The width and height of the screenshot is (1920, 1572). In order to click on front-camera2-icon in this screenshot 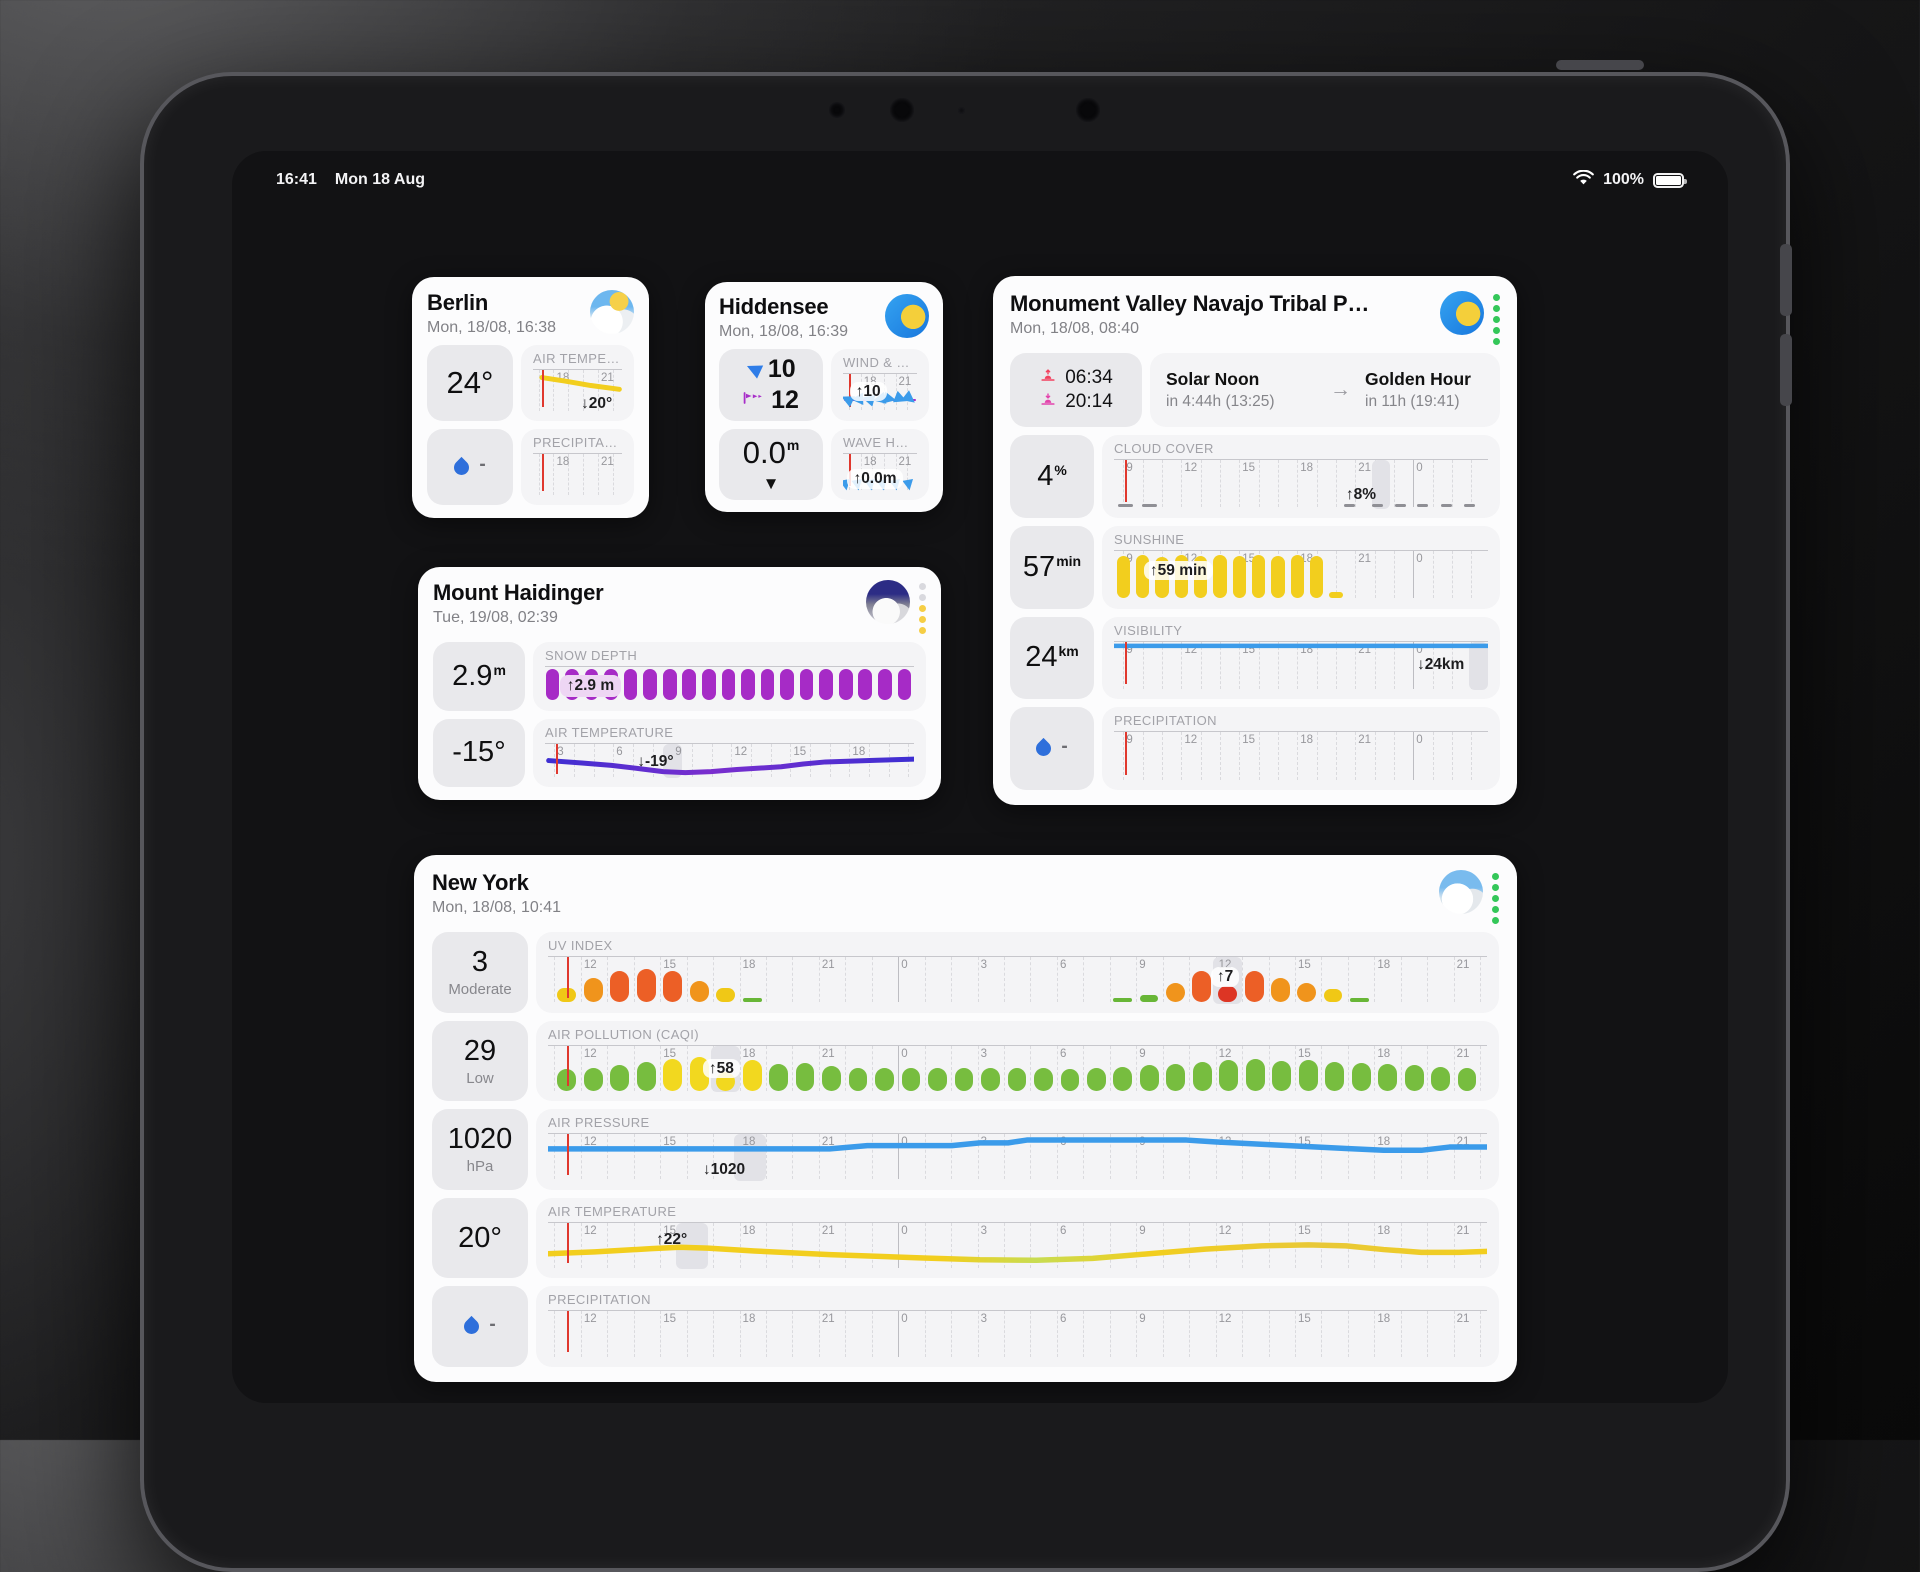, I will do `click(1088, 110)`.